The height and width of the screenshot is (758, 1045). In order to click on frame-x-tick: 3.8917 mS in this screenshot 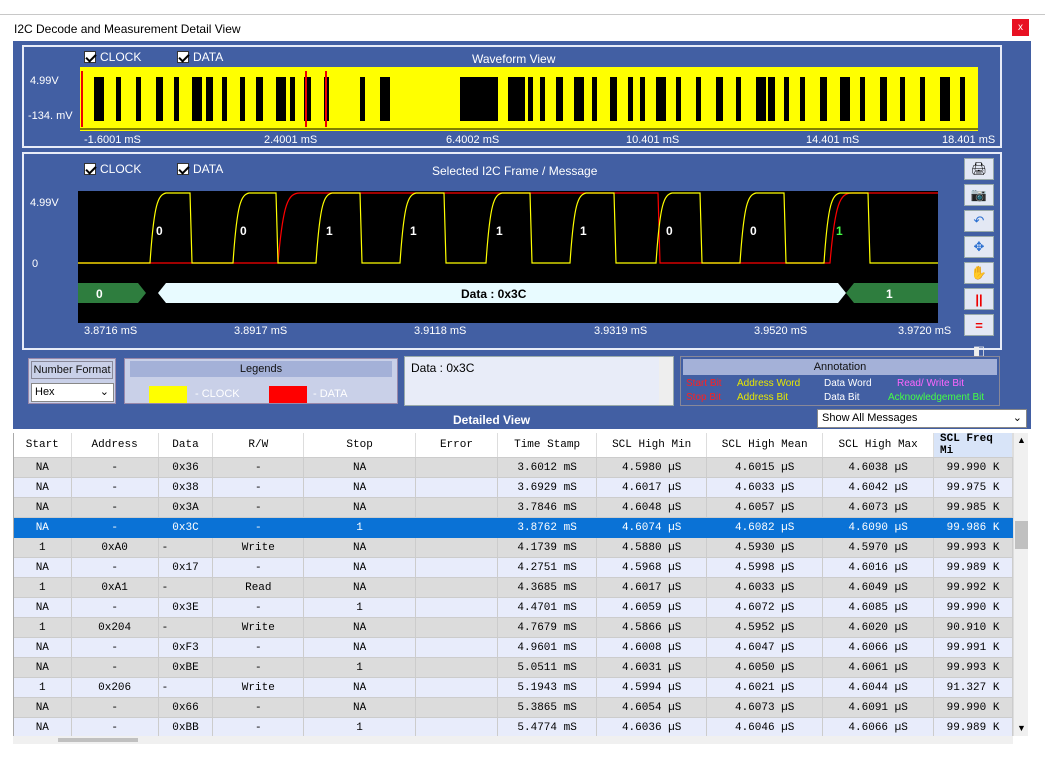, I will do `click(261, 331)`.